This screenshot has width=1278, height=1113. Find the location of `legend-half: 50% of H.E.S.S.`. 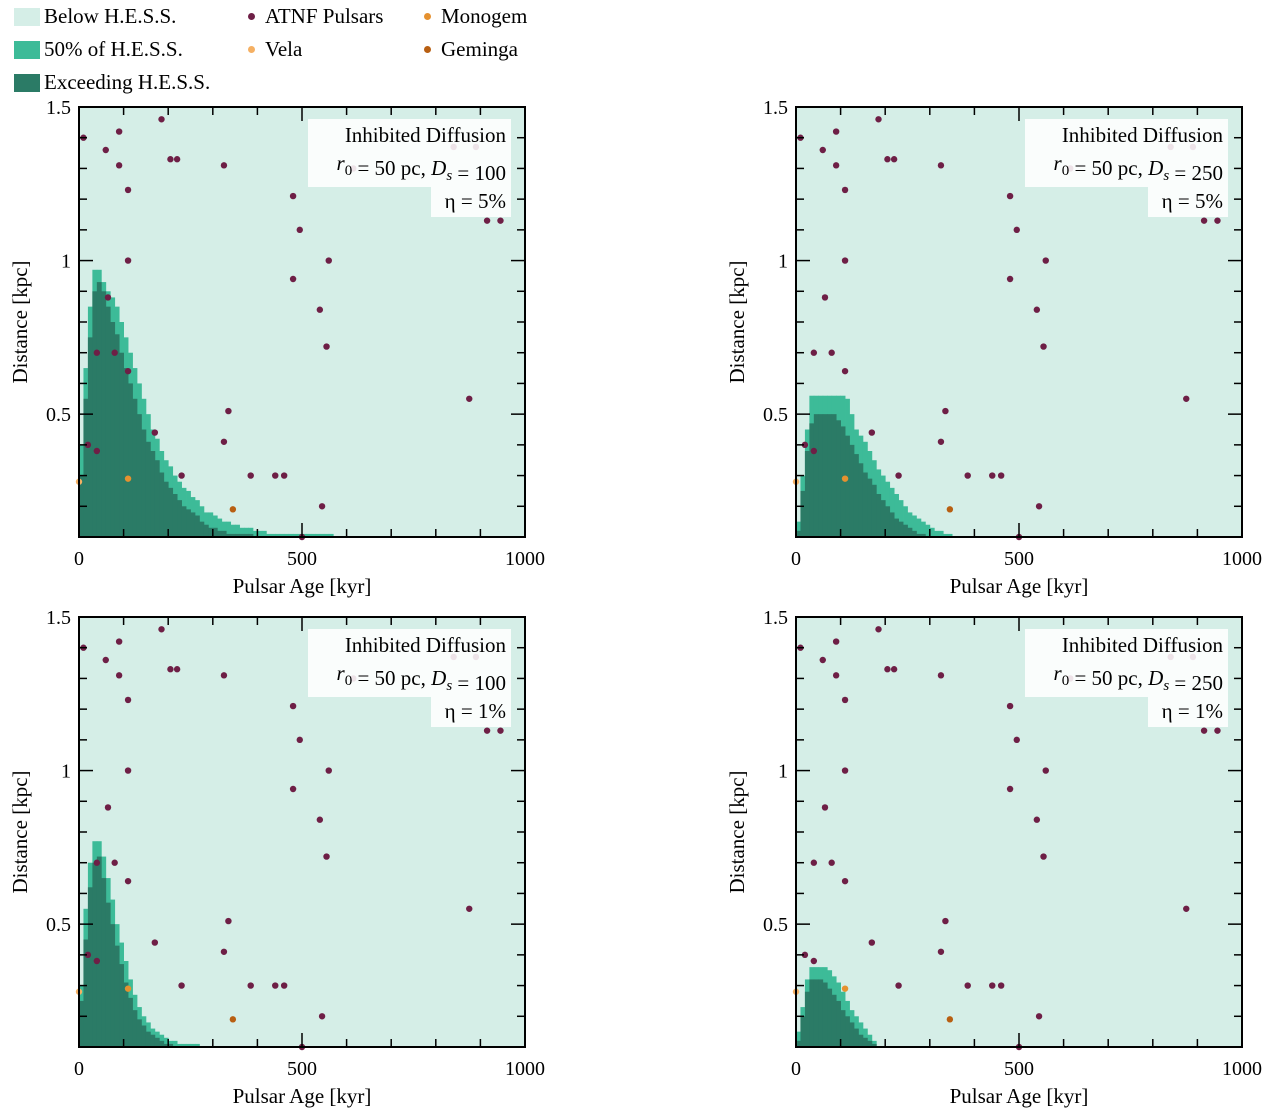

legend-half: 50% of H.E.S.S. is located at coordinates (98, 49).